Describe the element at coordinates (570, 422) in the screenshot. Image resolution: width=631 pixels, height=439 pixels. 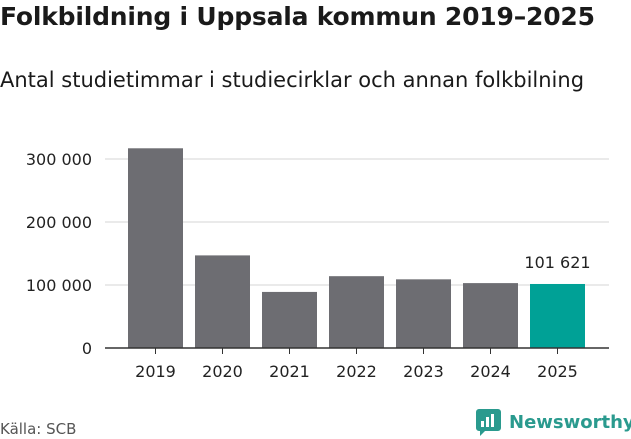
I see `newsworthy-logo-text: Newsworthy` at that location.